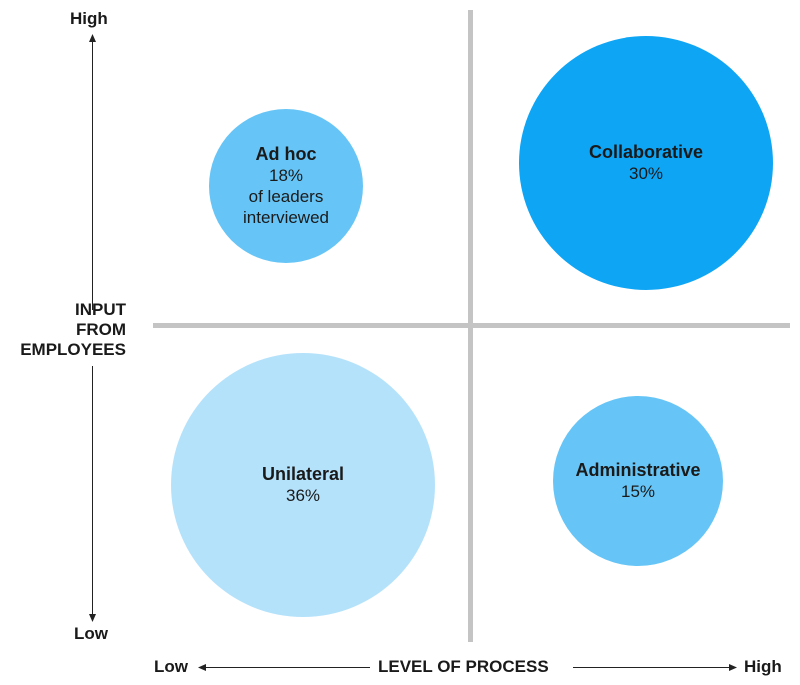  I want to click on horizontal-divider, so click(471, 325).